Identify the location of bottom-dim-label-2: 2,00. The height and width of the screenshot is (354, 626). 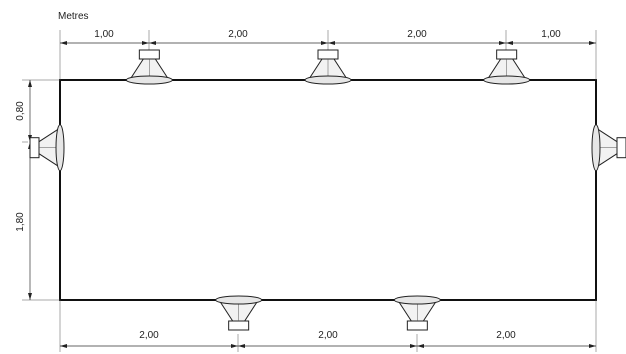
(328, 335).